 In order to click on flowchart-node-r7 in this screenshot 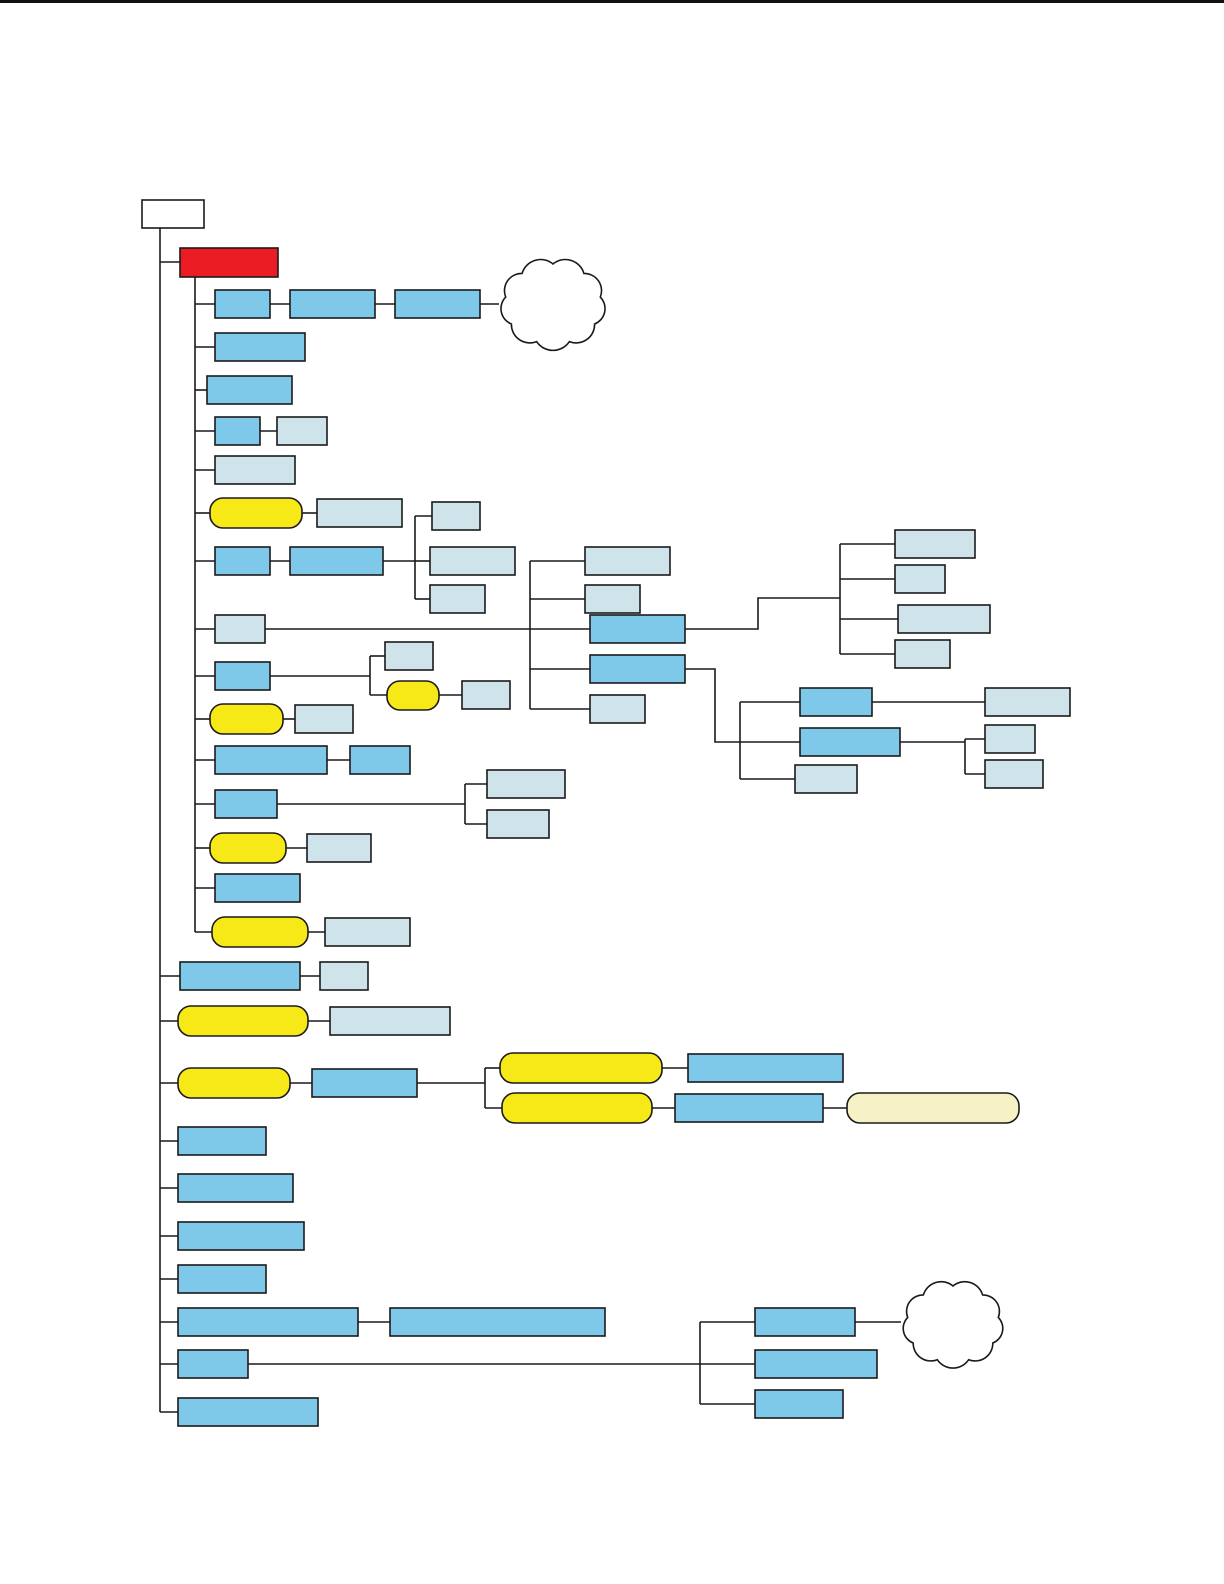, I will do `click(933, 1108)`.